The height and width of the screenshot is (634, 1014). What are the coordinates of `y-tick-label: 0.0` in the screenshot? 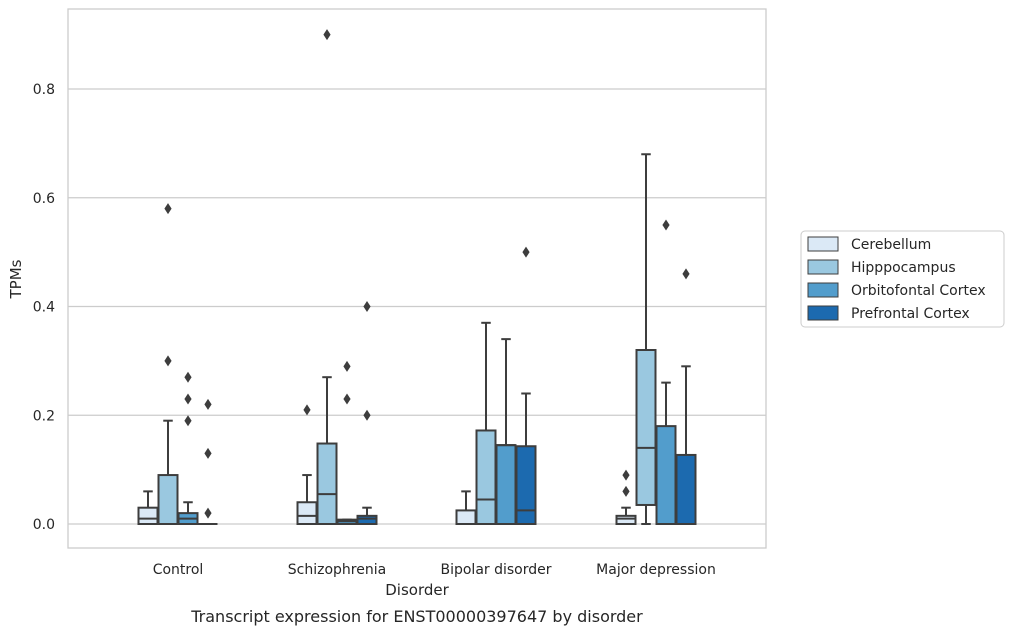 It's located at (44, 525).